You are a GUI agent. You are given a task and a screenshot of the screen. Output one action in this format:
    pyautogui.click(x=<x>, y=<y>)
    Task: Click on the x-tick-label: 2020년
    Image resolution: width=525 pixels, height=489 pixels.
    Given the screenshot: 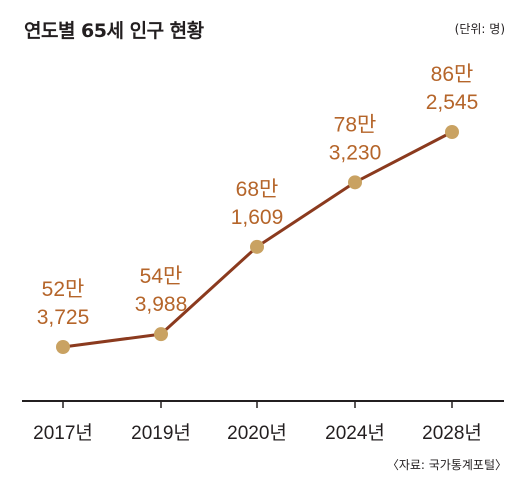 What is the action you would take?
    pyautogui.click(x=257, y=433)
    